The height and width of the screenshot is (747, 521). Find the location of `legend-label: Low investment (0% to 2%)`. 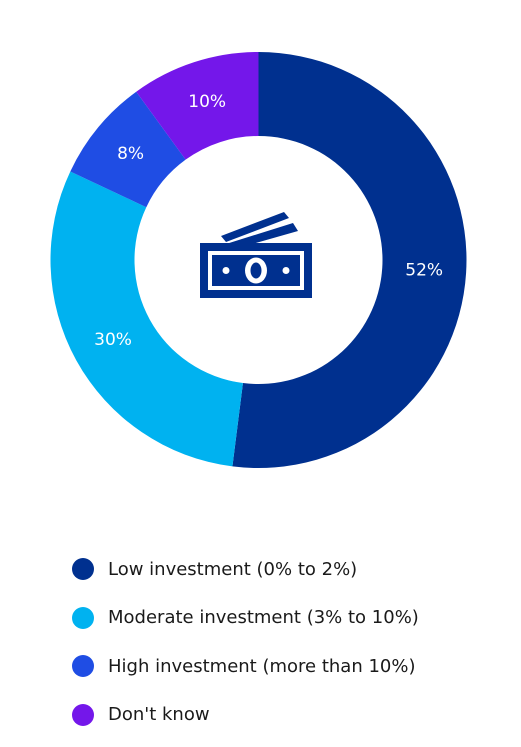

legend-label: Low investment (0% to 2%) is located at coordinates (233, 569).